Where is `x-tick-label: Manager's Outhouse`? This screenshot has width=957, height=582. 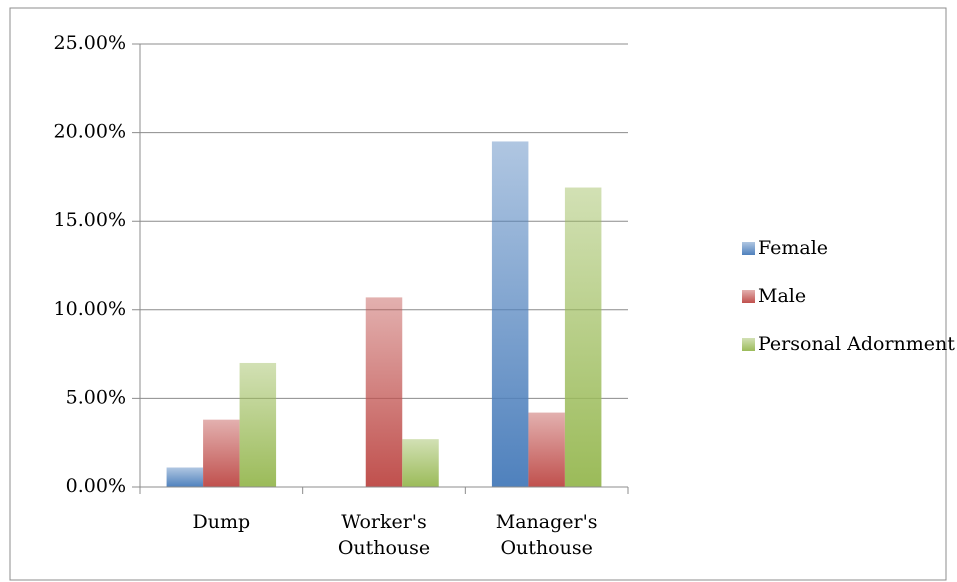 x-tick-label: Manager's Outhouse is located at coordinates (546, 535).